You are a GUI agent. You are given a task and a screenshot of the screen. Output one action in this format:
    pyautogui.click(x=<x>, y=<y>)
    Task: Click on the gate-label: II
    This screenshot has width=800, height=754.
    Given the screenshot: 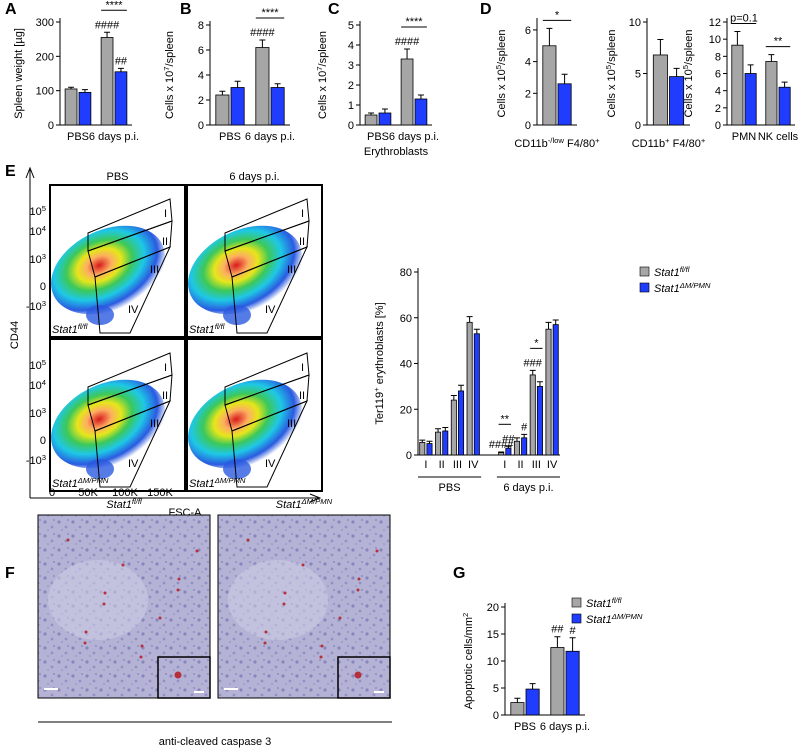 What is the action you would take?
    pyautogui.click(x=302, y=396)
    